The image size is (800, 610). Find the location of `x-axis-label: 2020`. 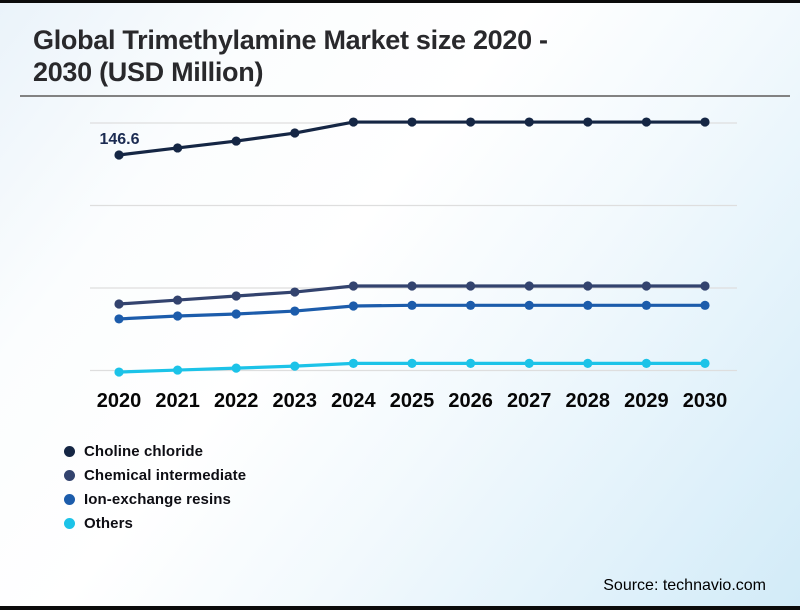

x-axis-label: 2020 is located at coordinates (119, 401).